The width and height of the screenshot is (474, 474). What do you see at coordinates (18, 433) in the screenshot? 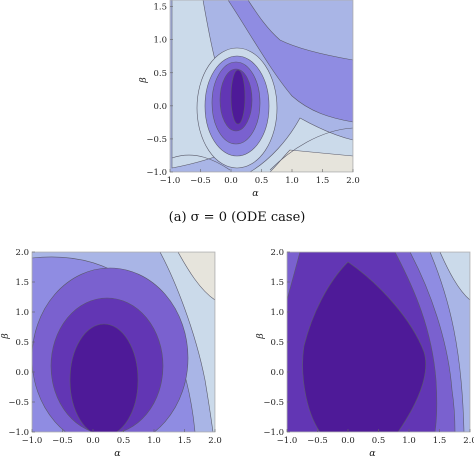
I see `bottom-left-y-tick-label: −1.0` at bounding box center [18, 433].